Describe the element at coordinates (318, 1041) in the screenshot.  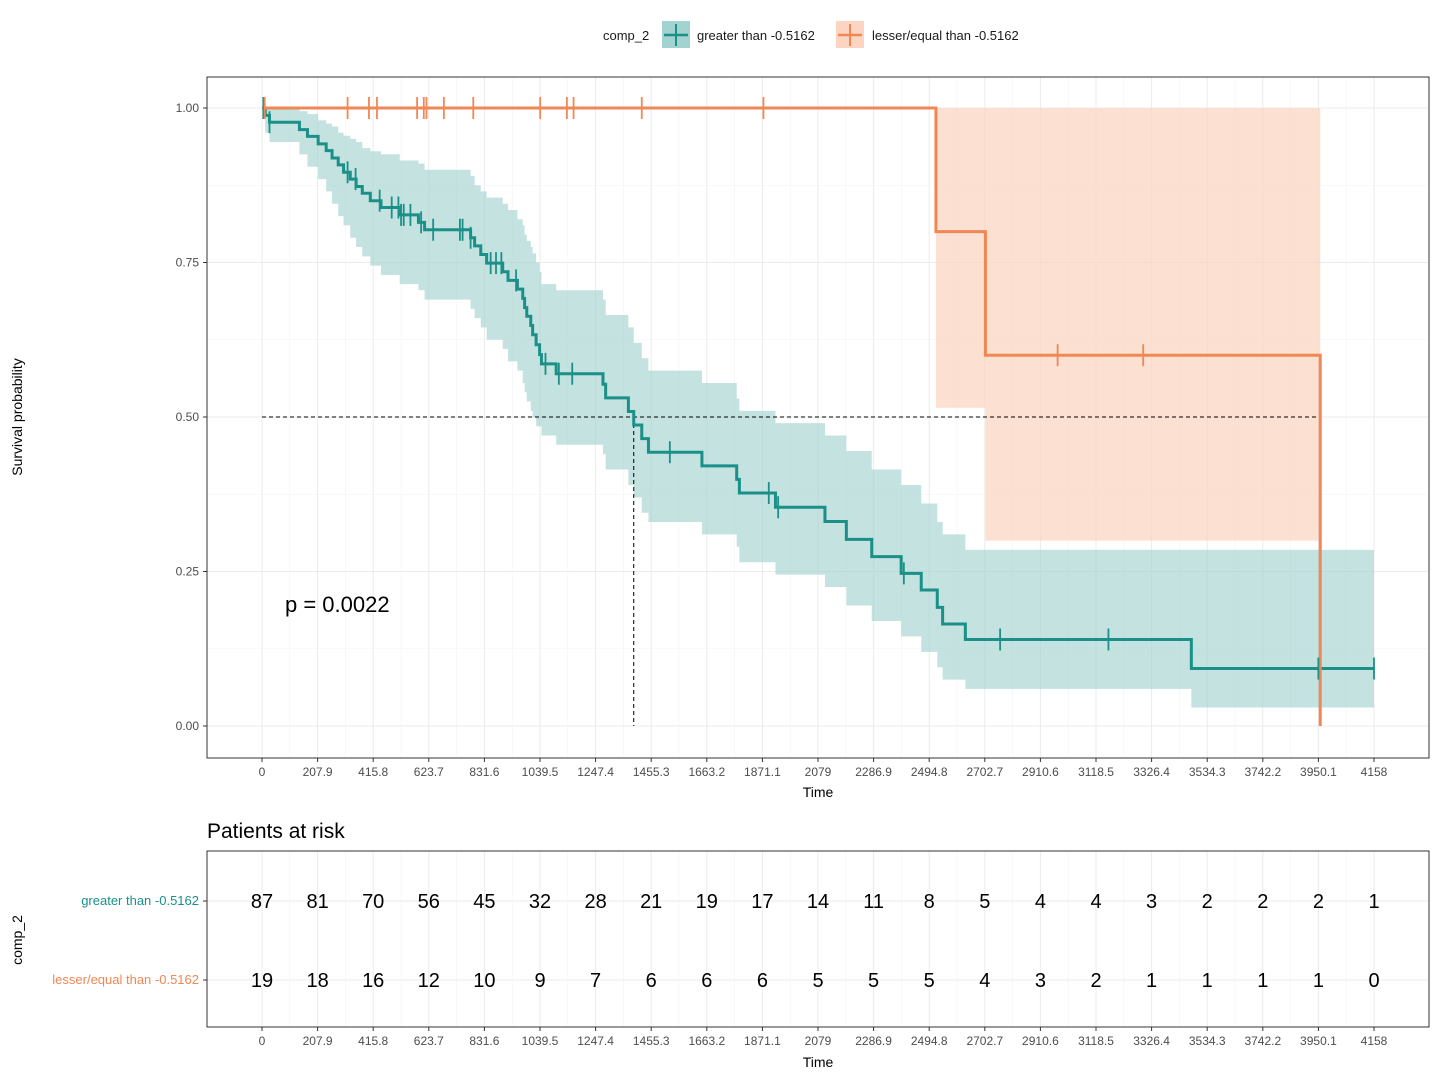
I see `risk-x-tick-label: 207.9` at that location.